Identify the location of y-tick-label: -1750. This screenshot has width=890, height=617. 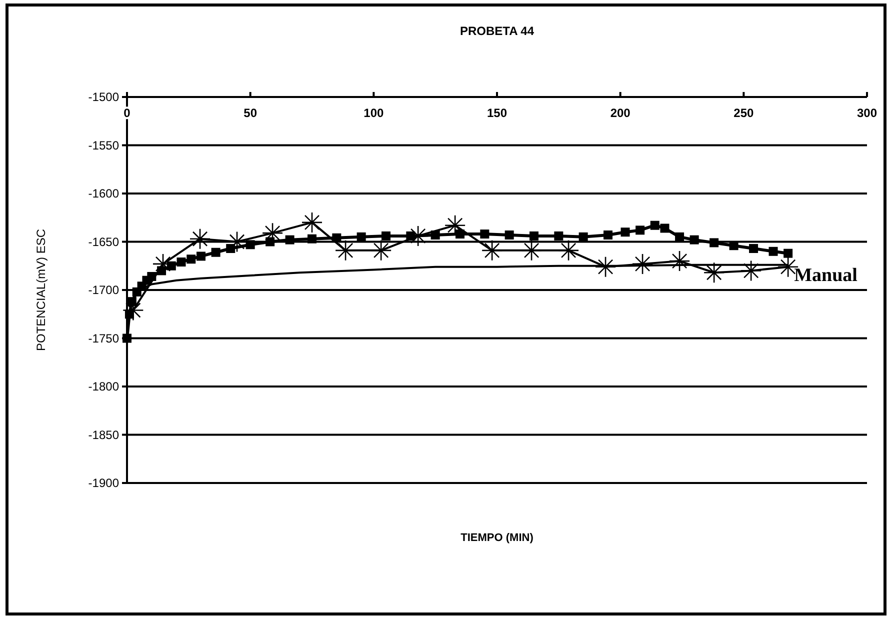
(104, 338).